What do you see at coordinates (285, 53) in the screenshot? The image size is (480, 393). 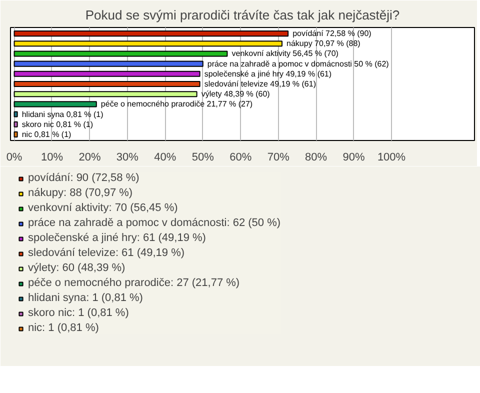 I see `data-label: venkovní aktivity 56,45 % (70)` at bounding box center [285, 53].